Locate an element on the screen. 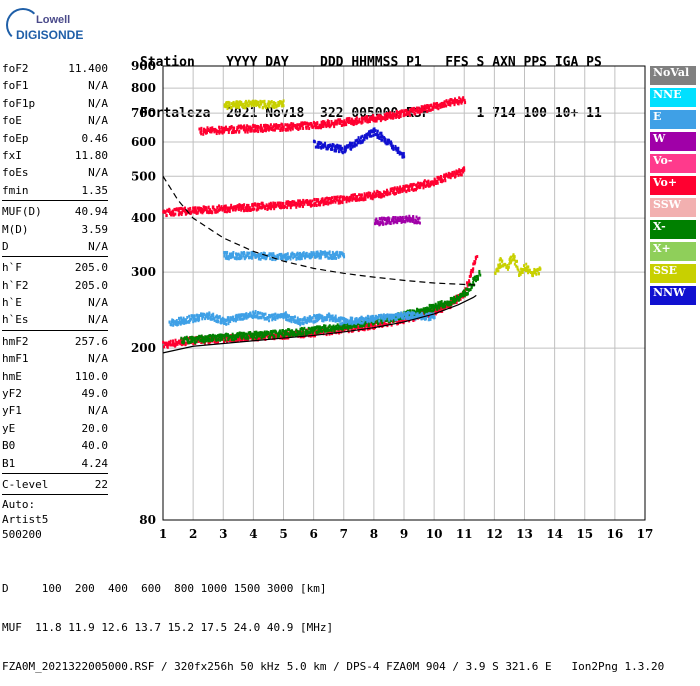 The height and width of the screenshot is (686, 700). param-row: h`Es N/A is located at coordinates (55, 319).